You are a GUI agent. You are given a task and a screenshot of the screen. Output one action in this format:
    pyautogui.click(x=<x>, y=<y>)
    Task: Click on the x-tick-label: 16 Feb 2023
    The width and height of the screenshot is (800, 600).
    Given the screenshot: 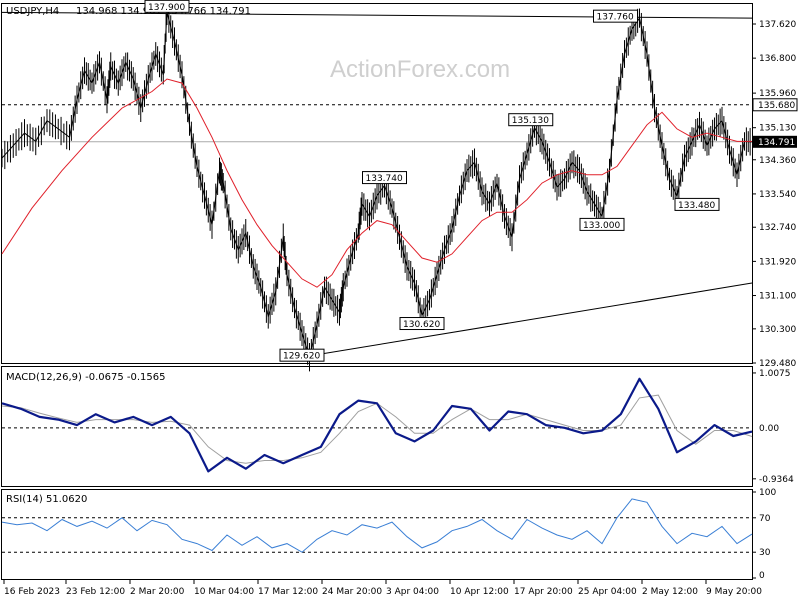 What is the action you would take?
    pyautogui.click(x=32, y=592)
    